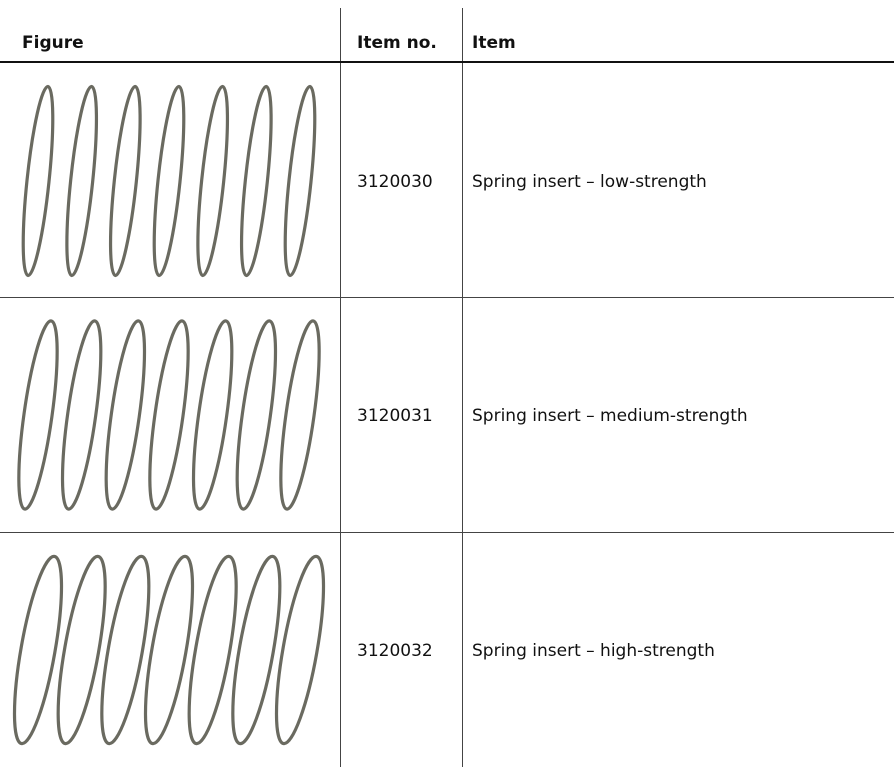  I want to click on item-name: Spring insert – high-strength, so click(593, 651).